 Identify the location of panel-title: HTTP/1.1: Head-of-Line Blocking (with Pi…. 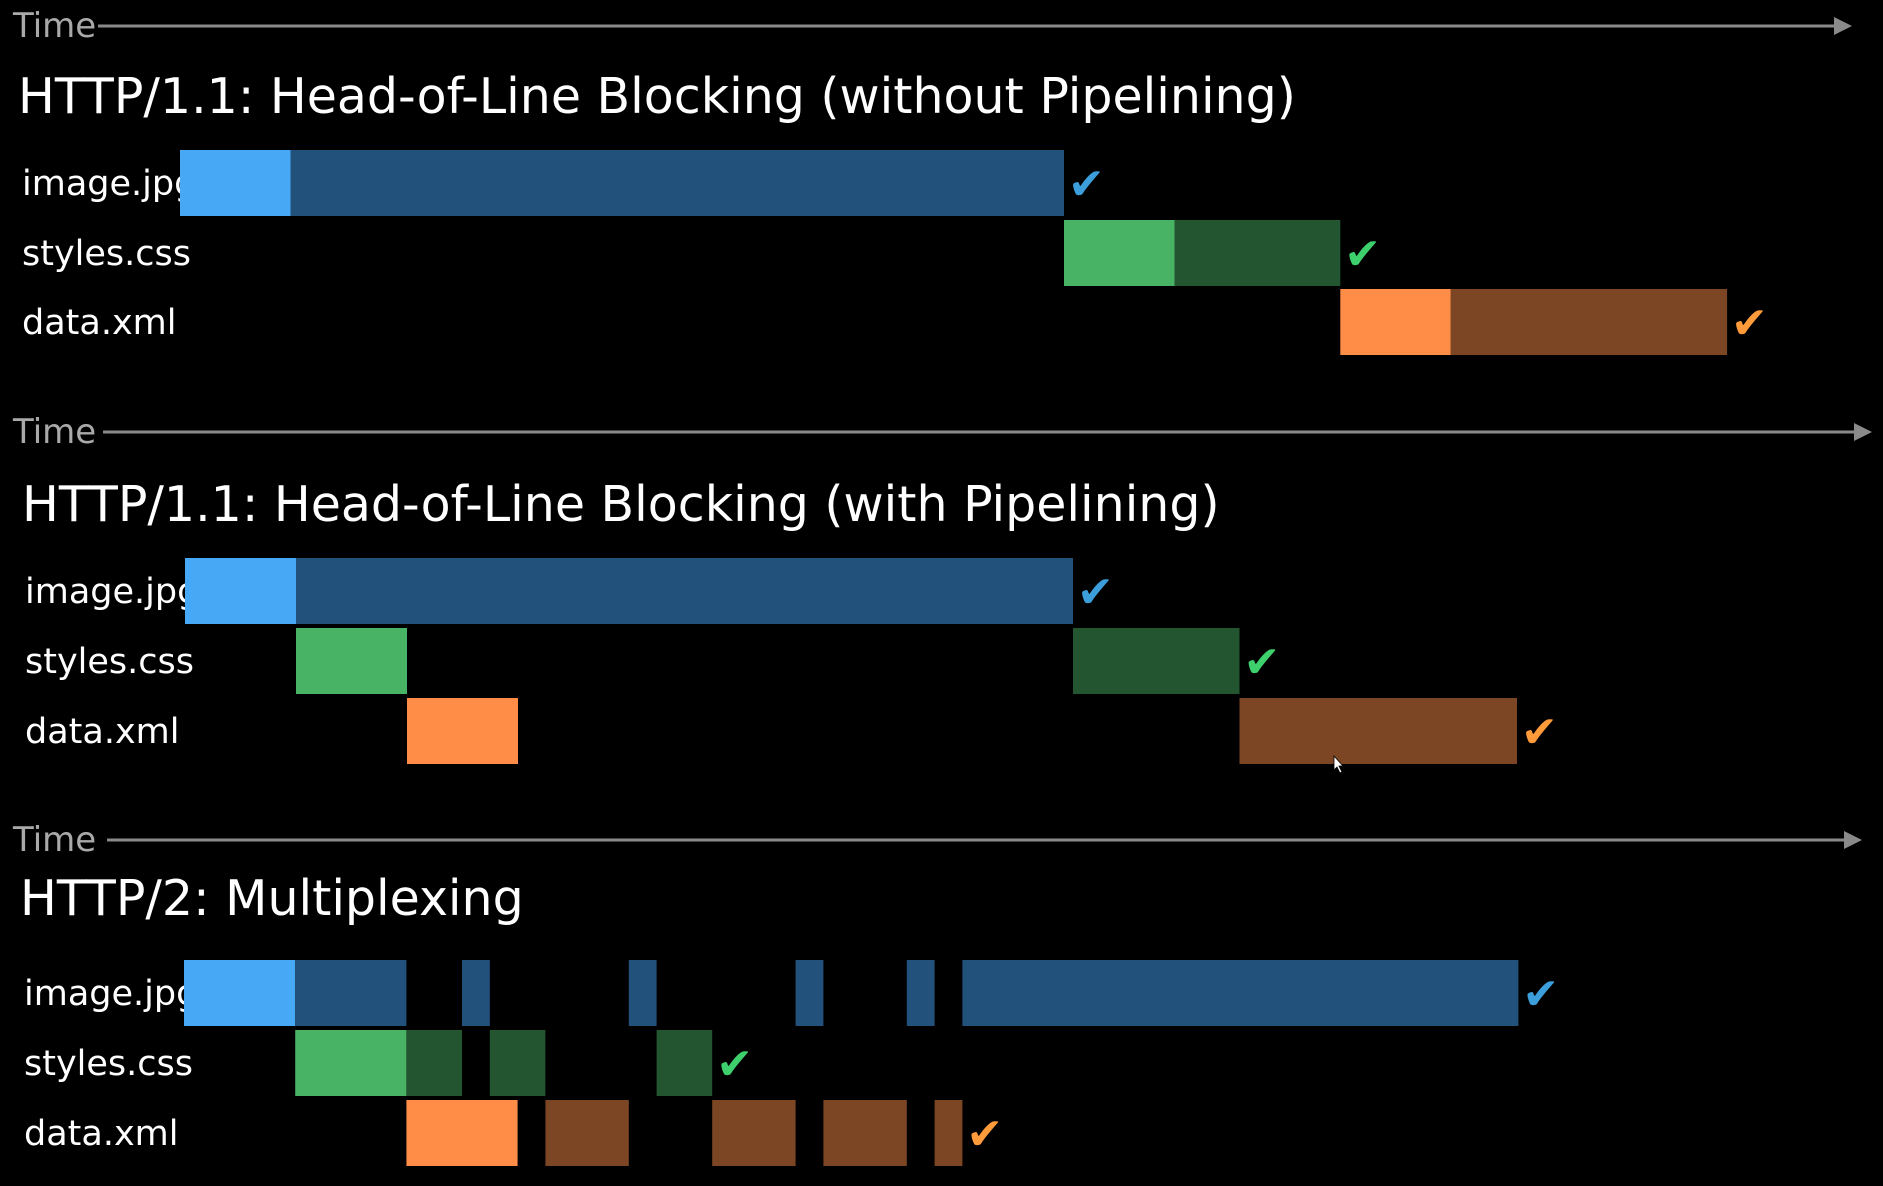
(621, 504).